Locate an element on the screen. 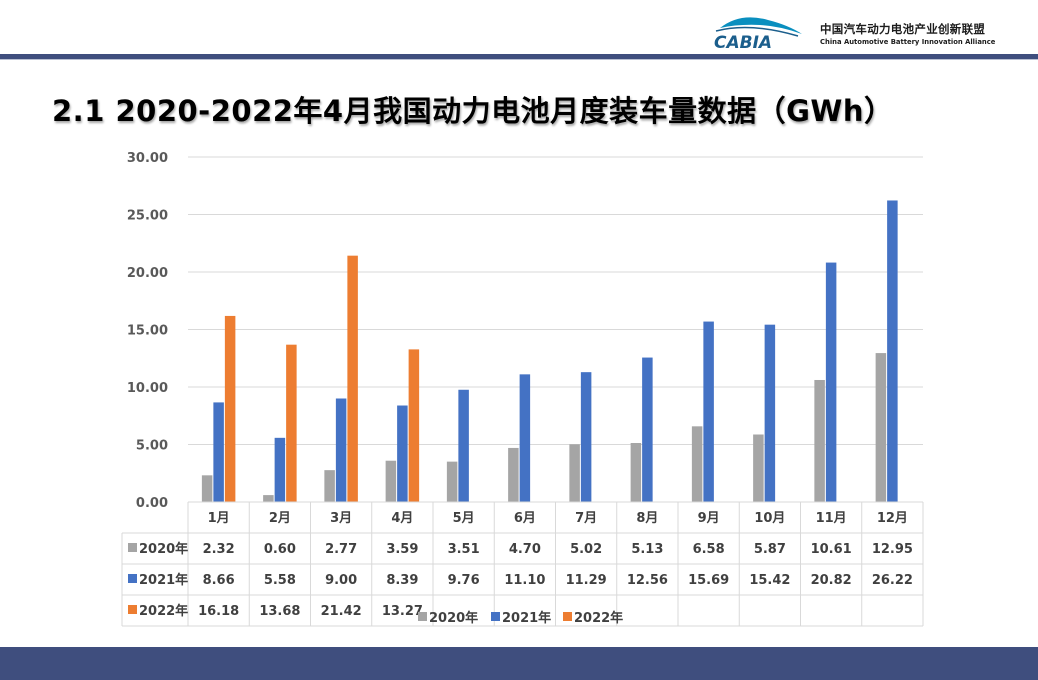 This screenshot has width=1038, height=680. header-rule-thin is located at coordinates (519, 59).